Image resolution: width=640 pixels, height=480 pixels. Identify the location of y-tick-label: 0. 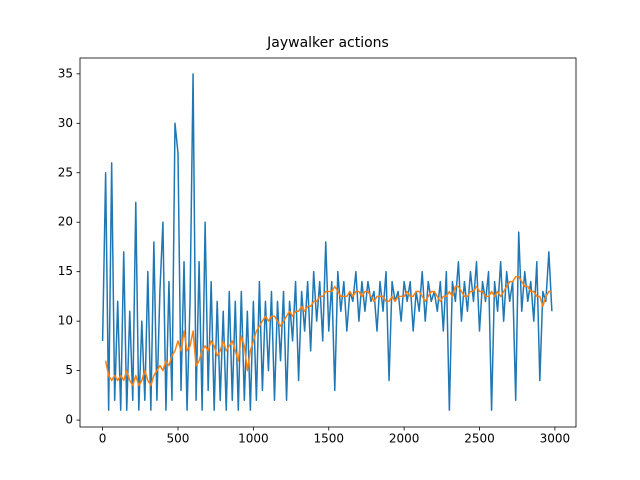
(69, 420).